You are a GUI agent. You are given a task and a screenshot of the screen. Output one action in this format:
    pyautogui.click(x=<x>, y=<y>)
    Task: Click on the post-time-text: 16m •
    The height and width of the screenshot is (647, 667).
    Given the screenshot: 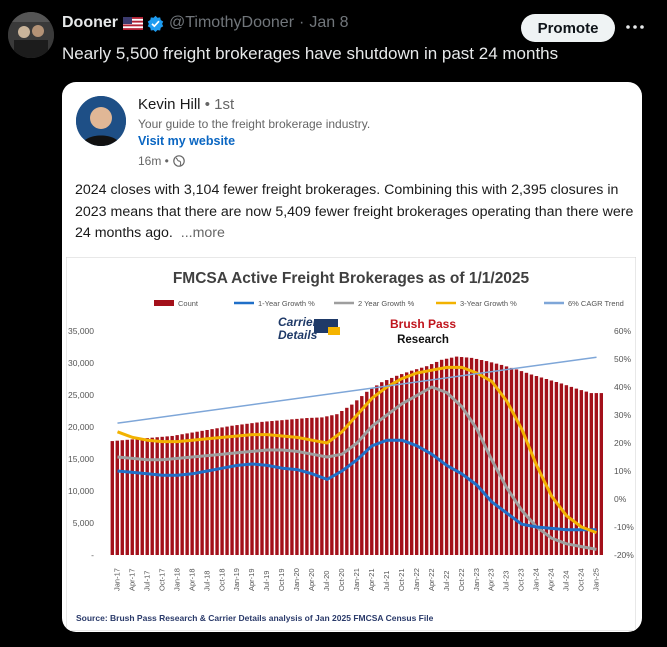 What is the action you would take?
    pyautogui.click(x=153, y=161)
    